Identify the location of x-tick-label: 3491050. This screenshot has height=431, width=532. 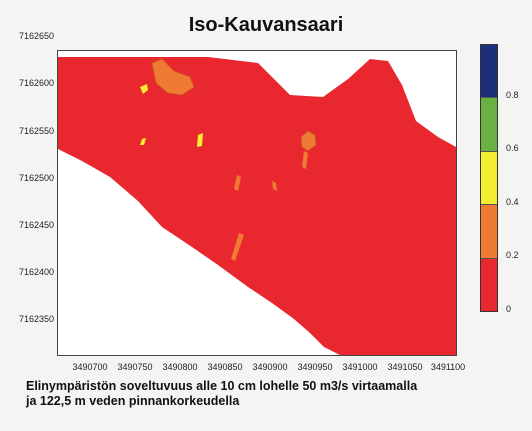
(405, 367).